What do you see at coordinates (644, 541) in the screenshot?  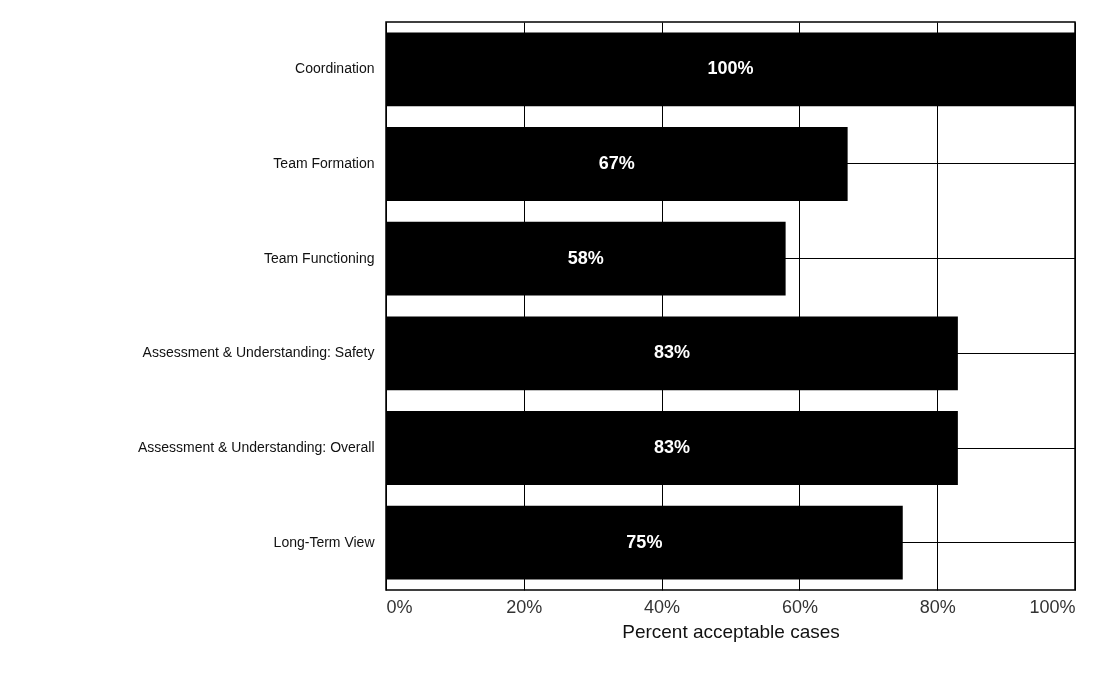 I see `data-label: 75%` at bounding box center [644, 541].